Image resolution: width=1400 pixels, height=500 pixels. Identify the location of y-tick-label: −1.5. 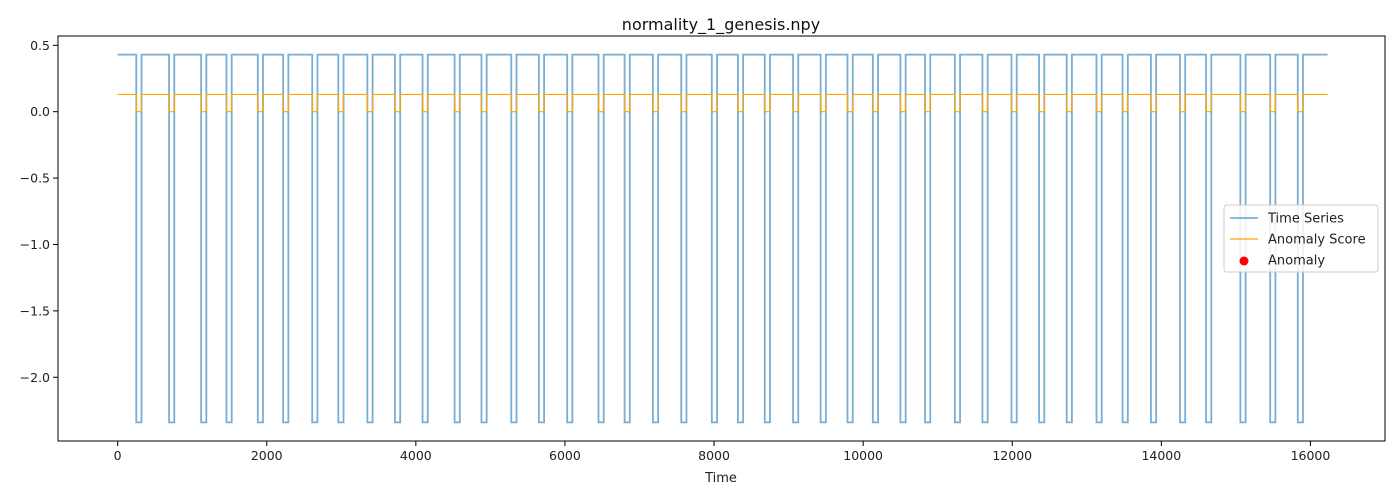
(35, 310).